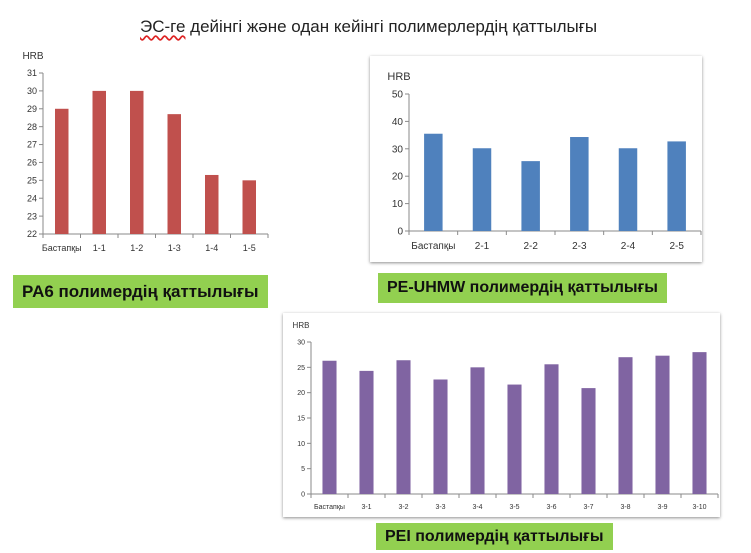  I want to click on x-tick-label: 2-5, so click(676, 246).